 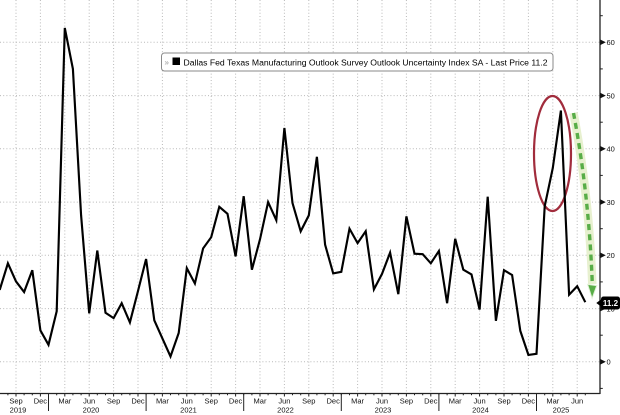 What do you see at coordinates (285, 410) in the screenshot?
I see `svg-text: 2022` at bounding box center [285, 410].